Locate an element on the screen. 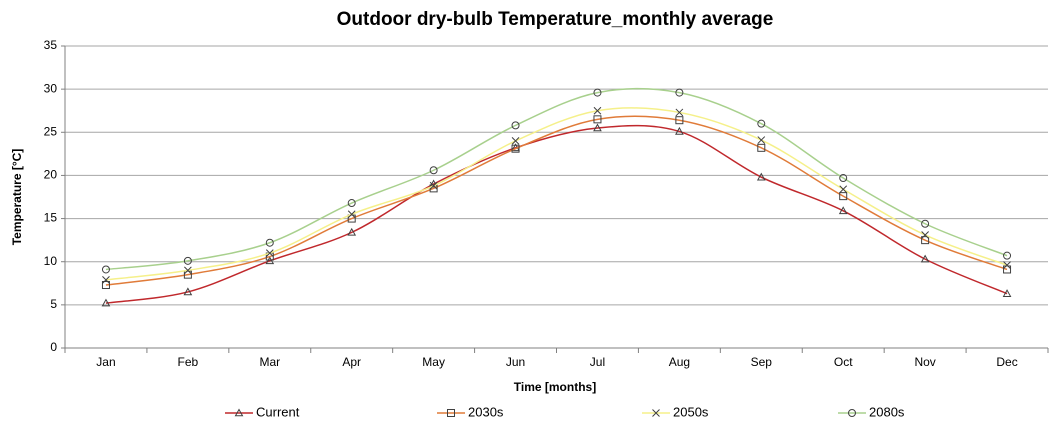  y-tick-label: 25 is located at coordinates (51, 131).